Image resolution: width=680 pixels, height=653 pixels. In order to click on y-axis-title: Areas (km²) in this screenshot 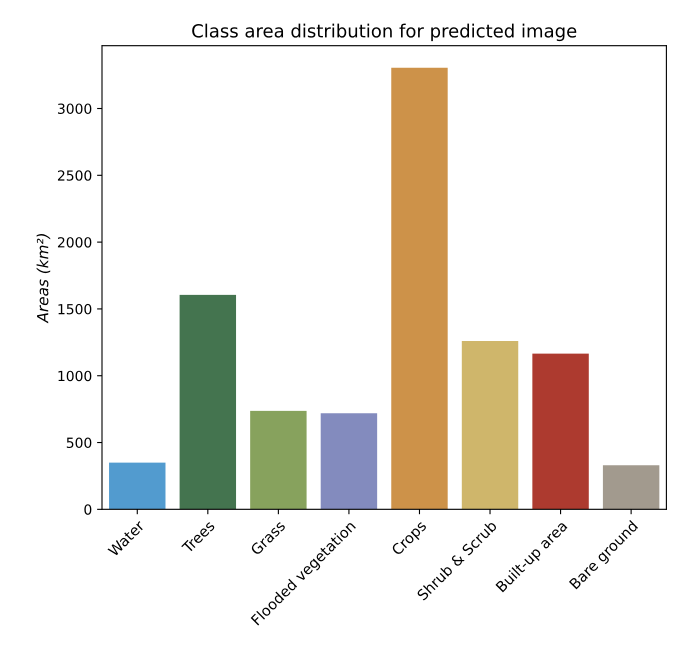, I will do `click(43, 279)`.